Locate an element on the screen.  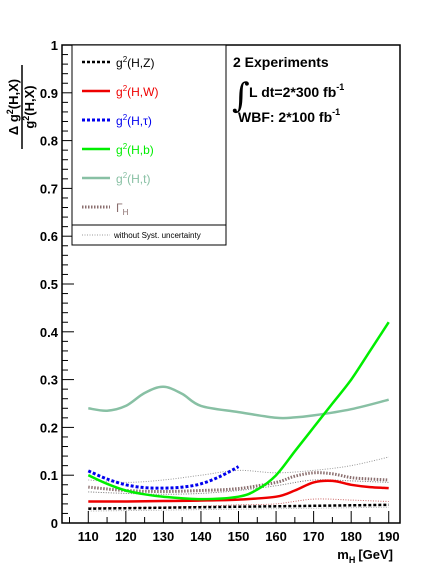
experiments-line1: 2 Experiments is located at coordinates (281, 62).